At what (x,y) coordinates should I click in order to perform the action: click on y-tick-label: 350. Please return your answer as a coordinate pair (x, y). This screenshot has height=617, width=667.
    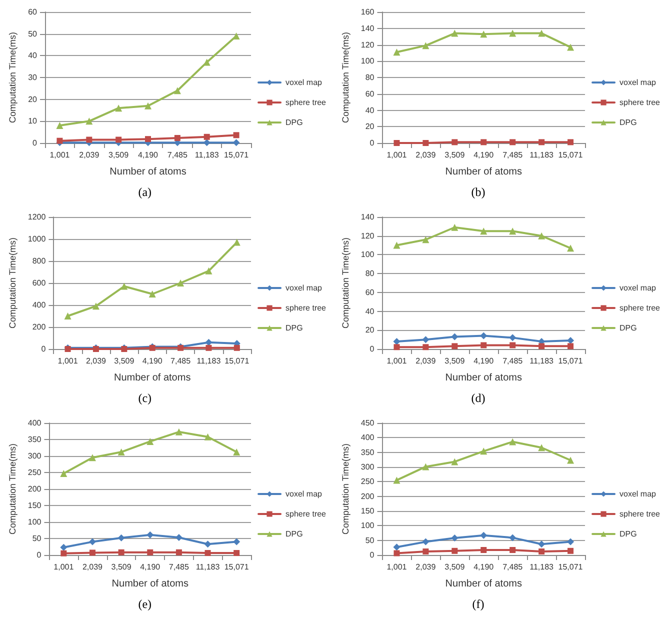
    Looking at the image, I should click on (367, 452).